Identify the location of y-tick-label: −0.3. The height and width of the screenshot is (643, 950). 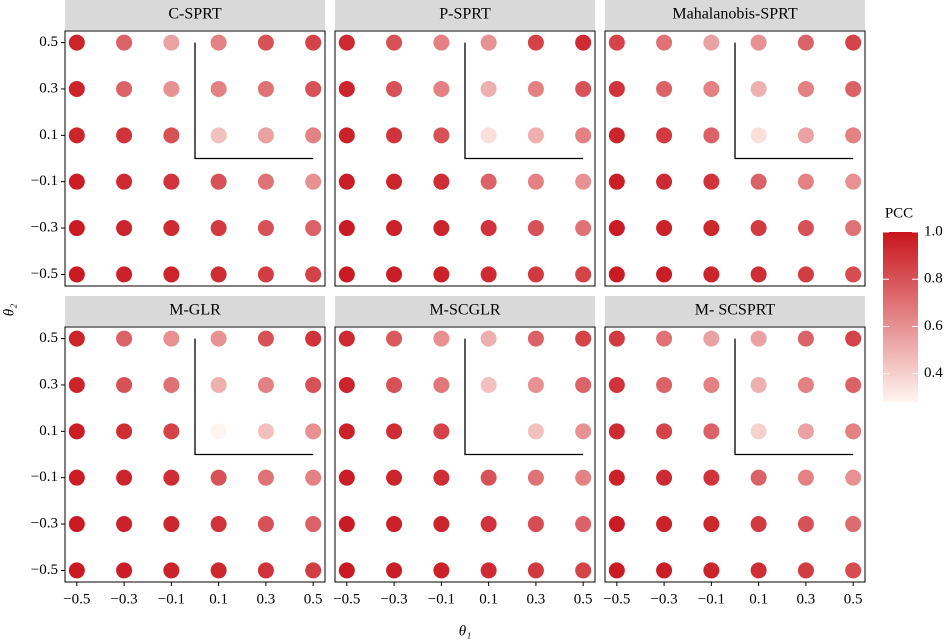
(44, 227).